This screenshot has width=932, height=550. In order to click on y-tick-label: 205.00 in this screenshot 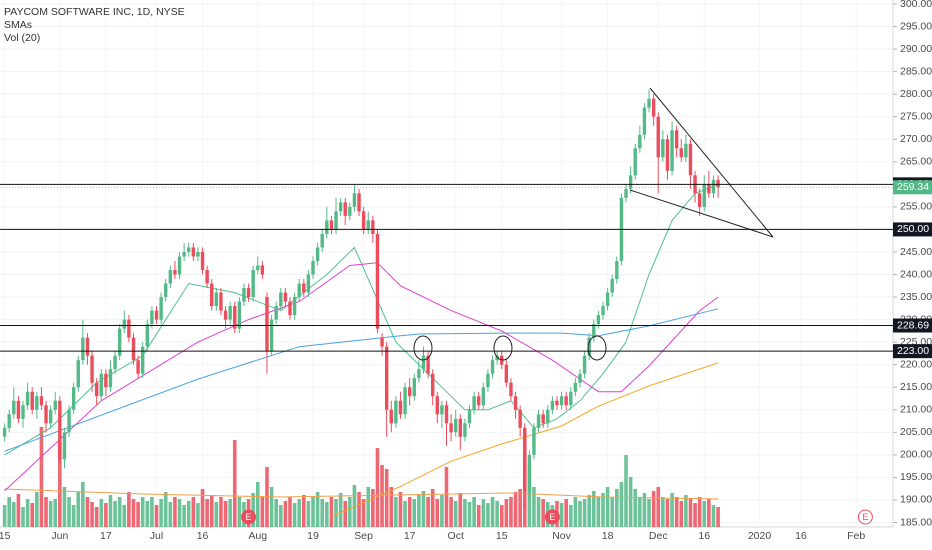, I will do `click(916, 432)`.